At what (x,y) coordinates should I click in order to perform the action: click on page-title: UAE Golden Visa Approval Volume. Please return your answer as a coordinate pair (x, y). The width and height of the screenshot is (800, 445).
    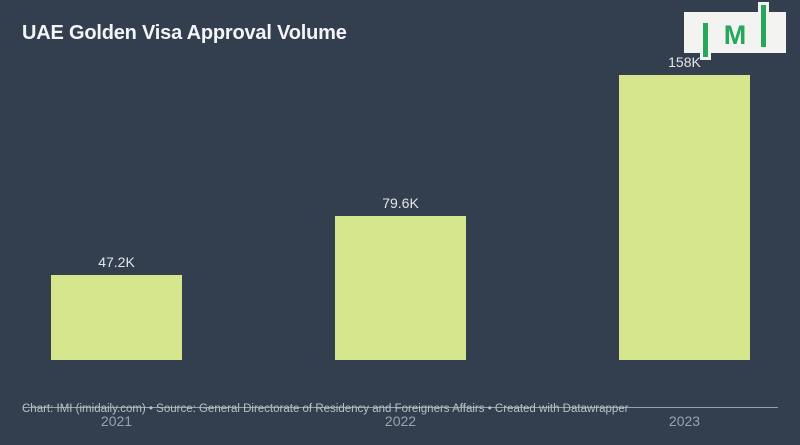
    Looking at the image, I should click on (184, 33).